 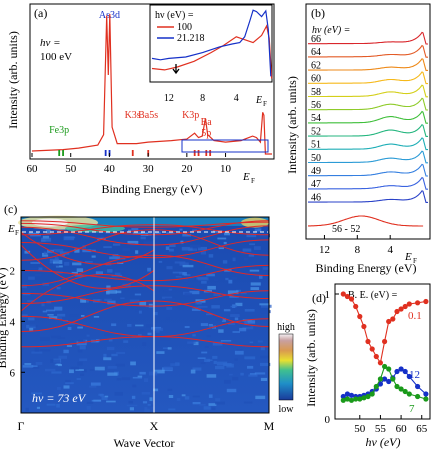 What do you see at coordinates (316, 39) in the screenshot?
I see `panel-b-series-label-66: 66` at bounding box center [316, 39].